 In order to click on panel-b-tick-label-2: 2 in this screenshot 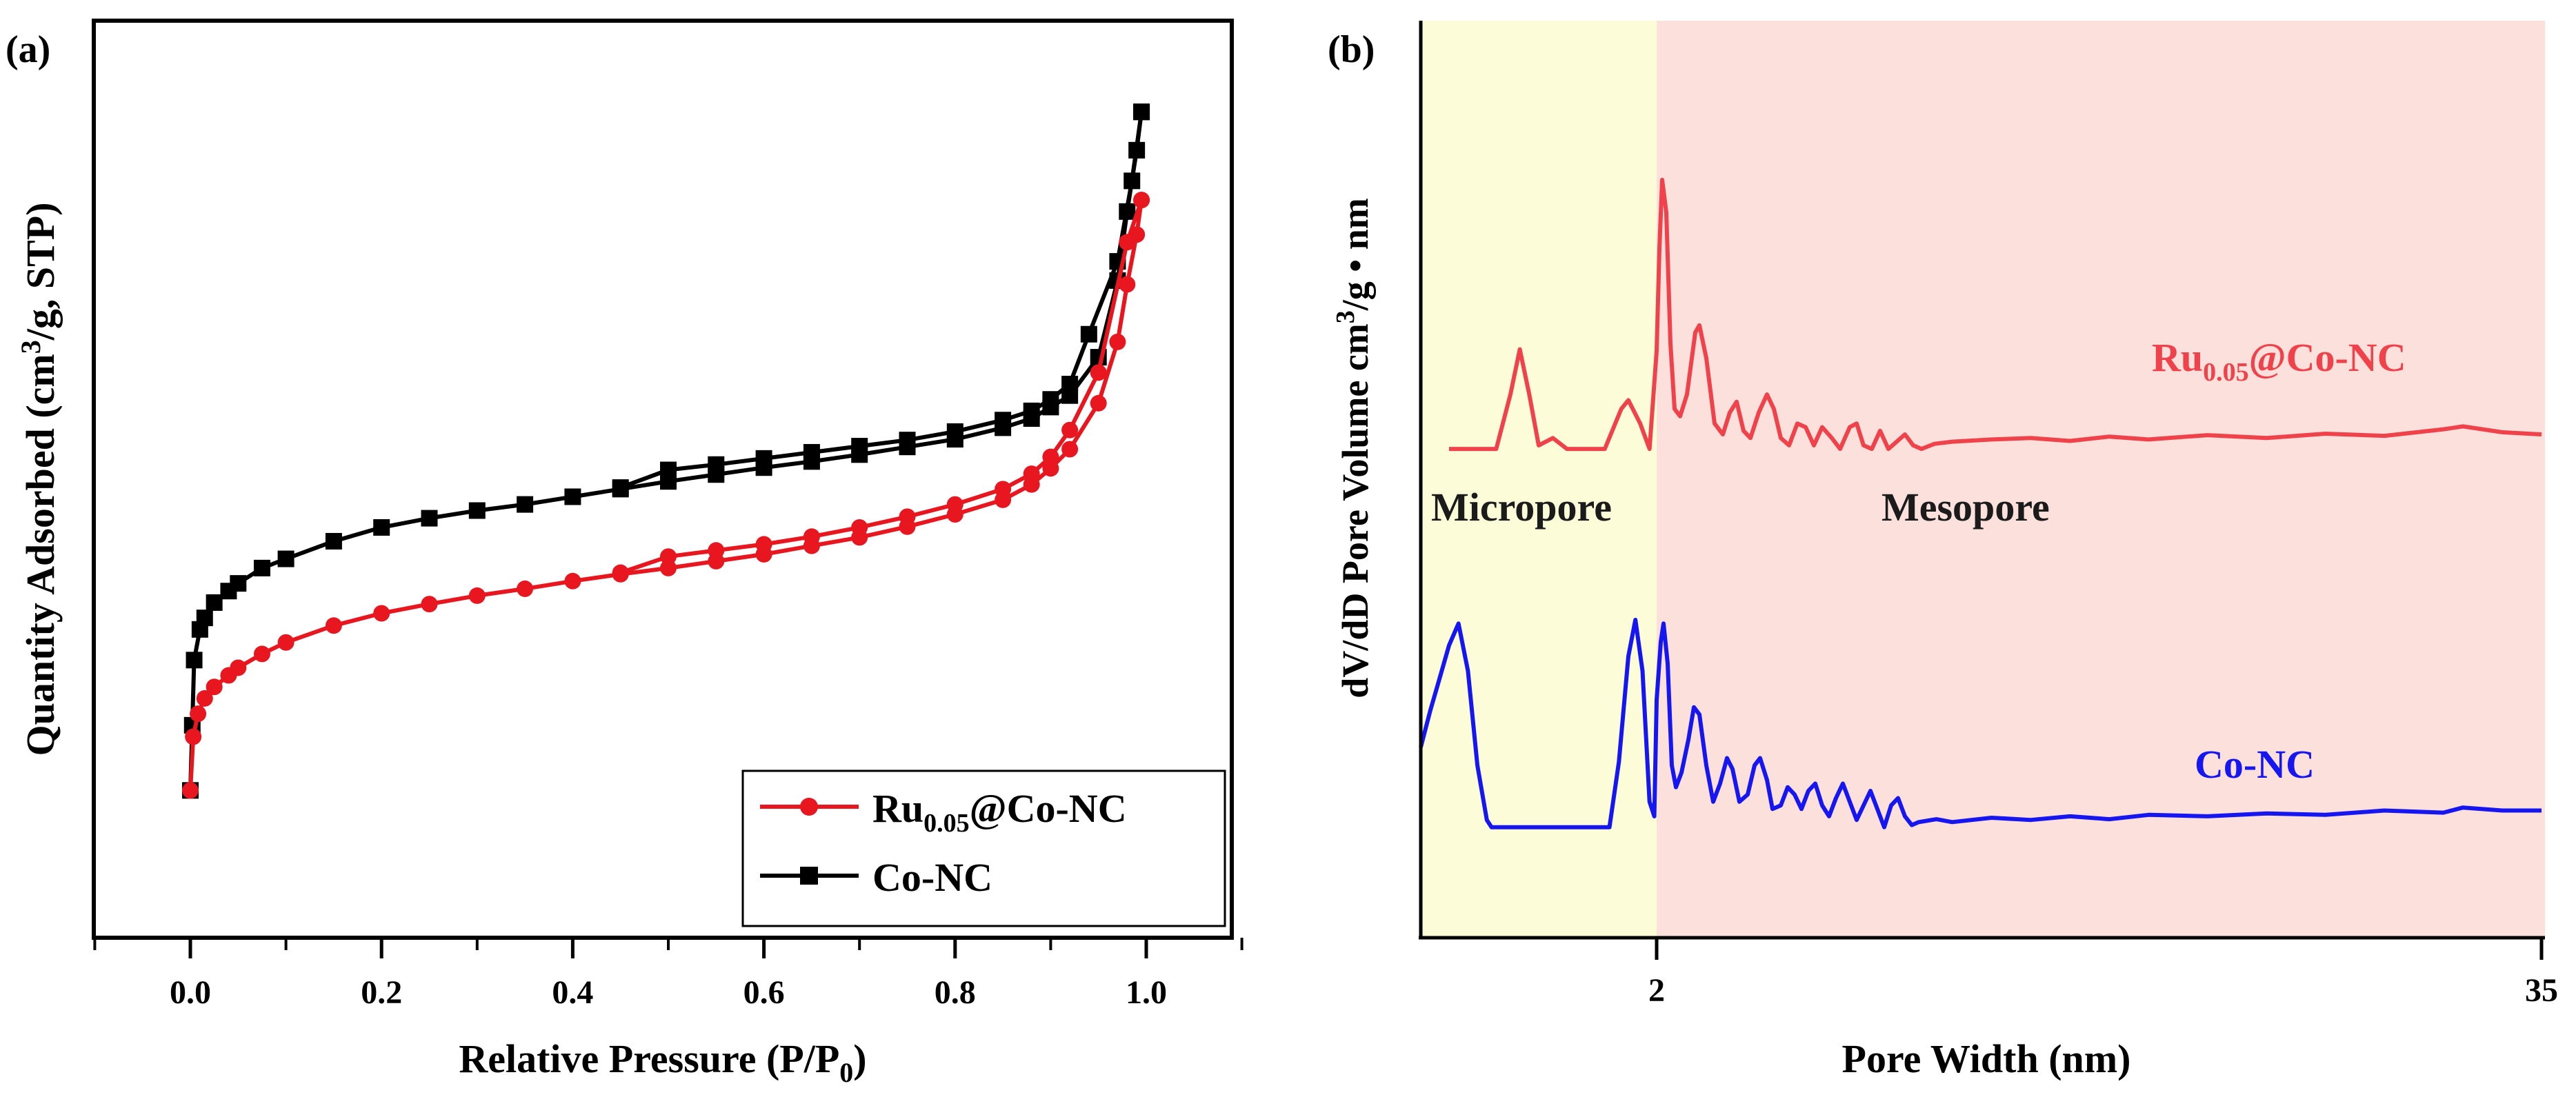, I will do `click(1656, 990)`.